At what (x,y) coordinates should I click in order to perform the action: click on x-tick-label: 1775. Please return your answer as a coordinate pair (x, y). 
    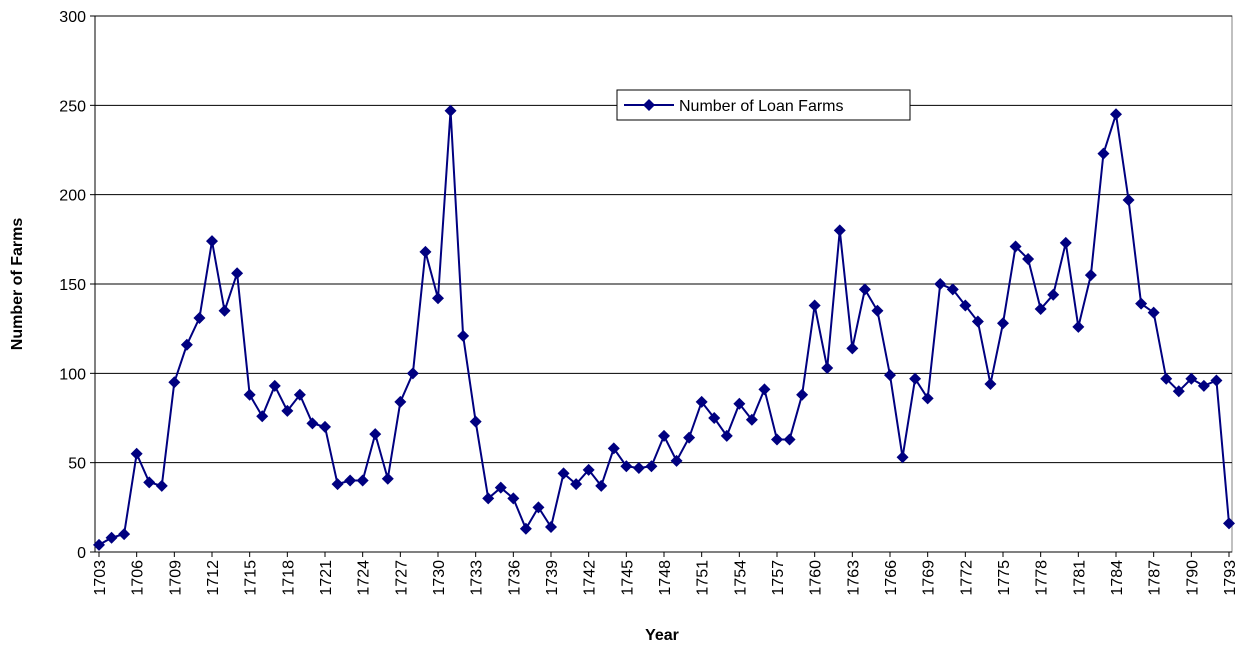
    Looking at the image, I should click on (1004, 578).